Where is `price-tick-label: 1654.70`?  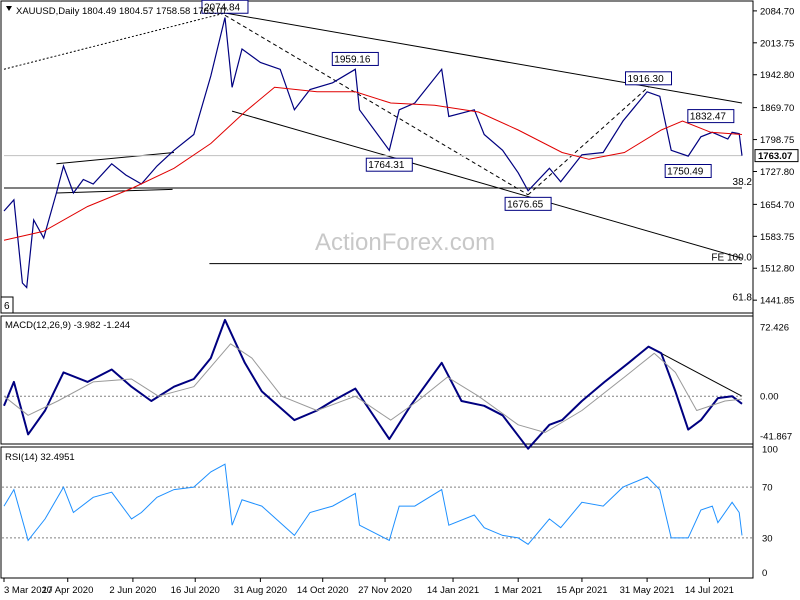 price-tick-label: 1654.70 is located at coordinates (777, 205).